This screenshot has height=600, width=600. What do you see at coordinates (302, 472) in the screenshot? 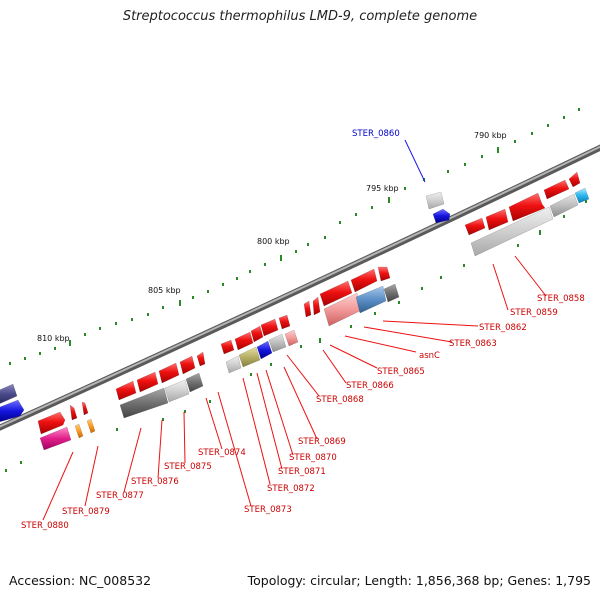
I see `gene-label-ster-0871: STER_0871` at bounding box center [302, 472].